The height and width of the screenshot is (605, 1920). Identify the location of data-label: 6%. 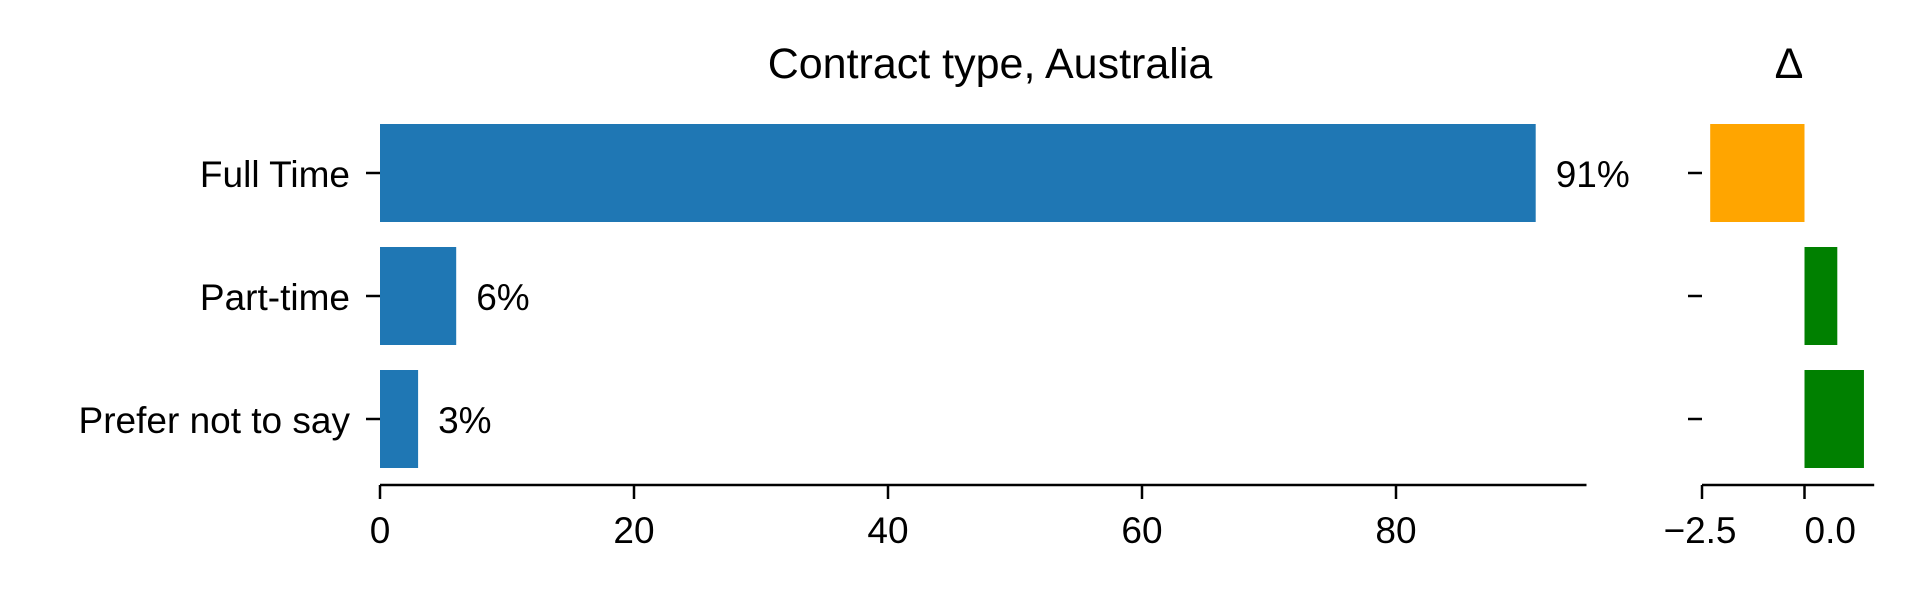
(502, 297).